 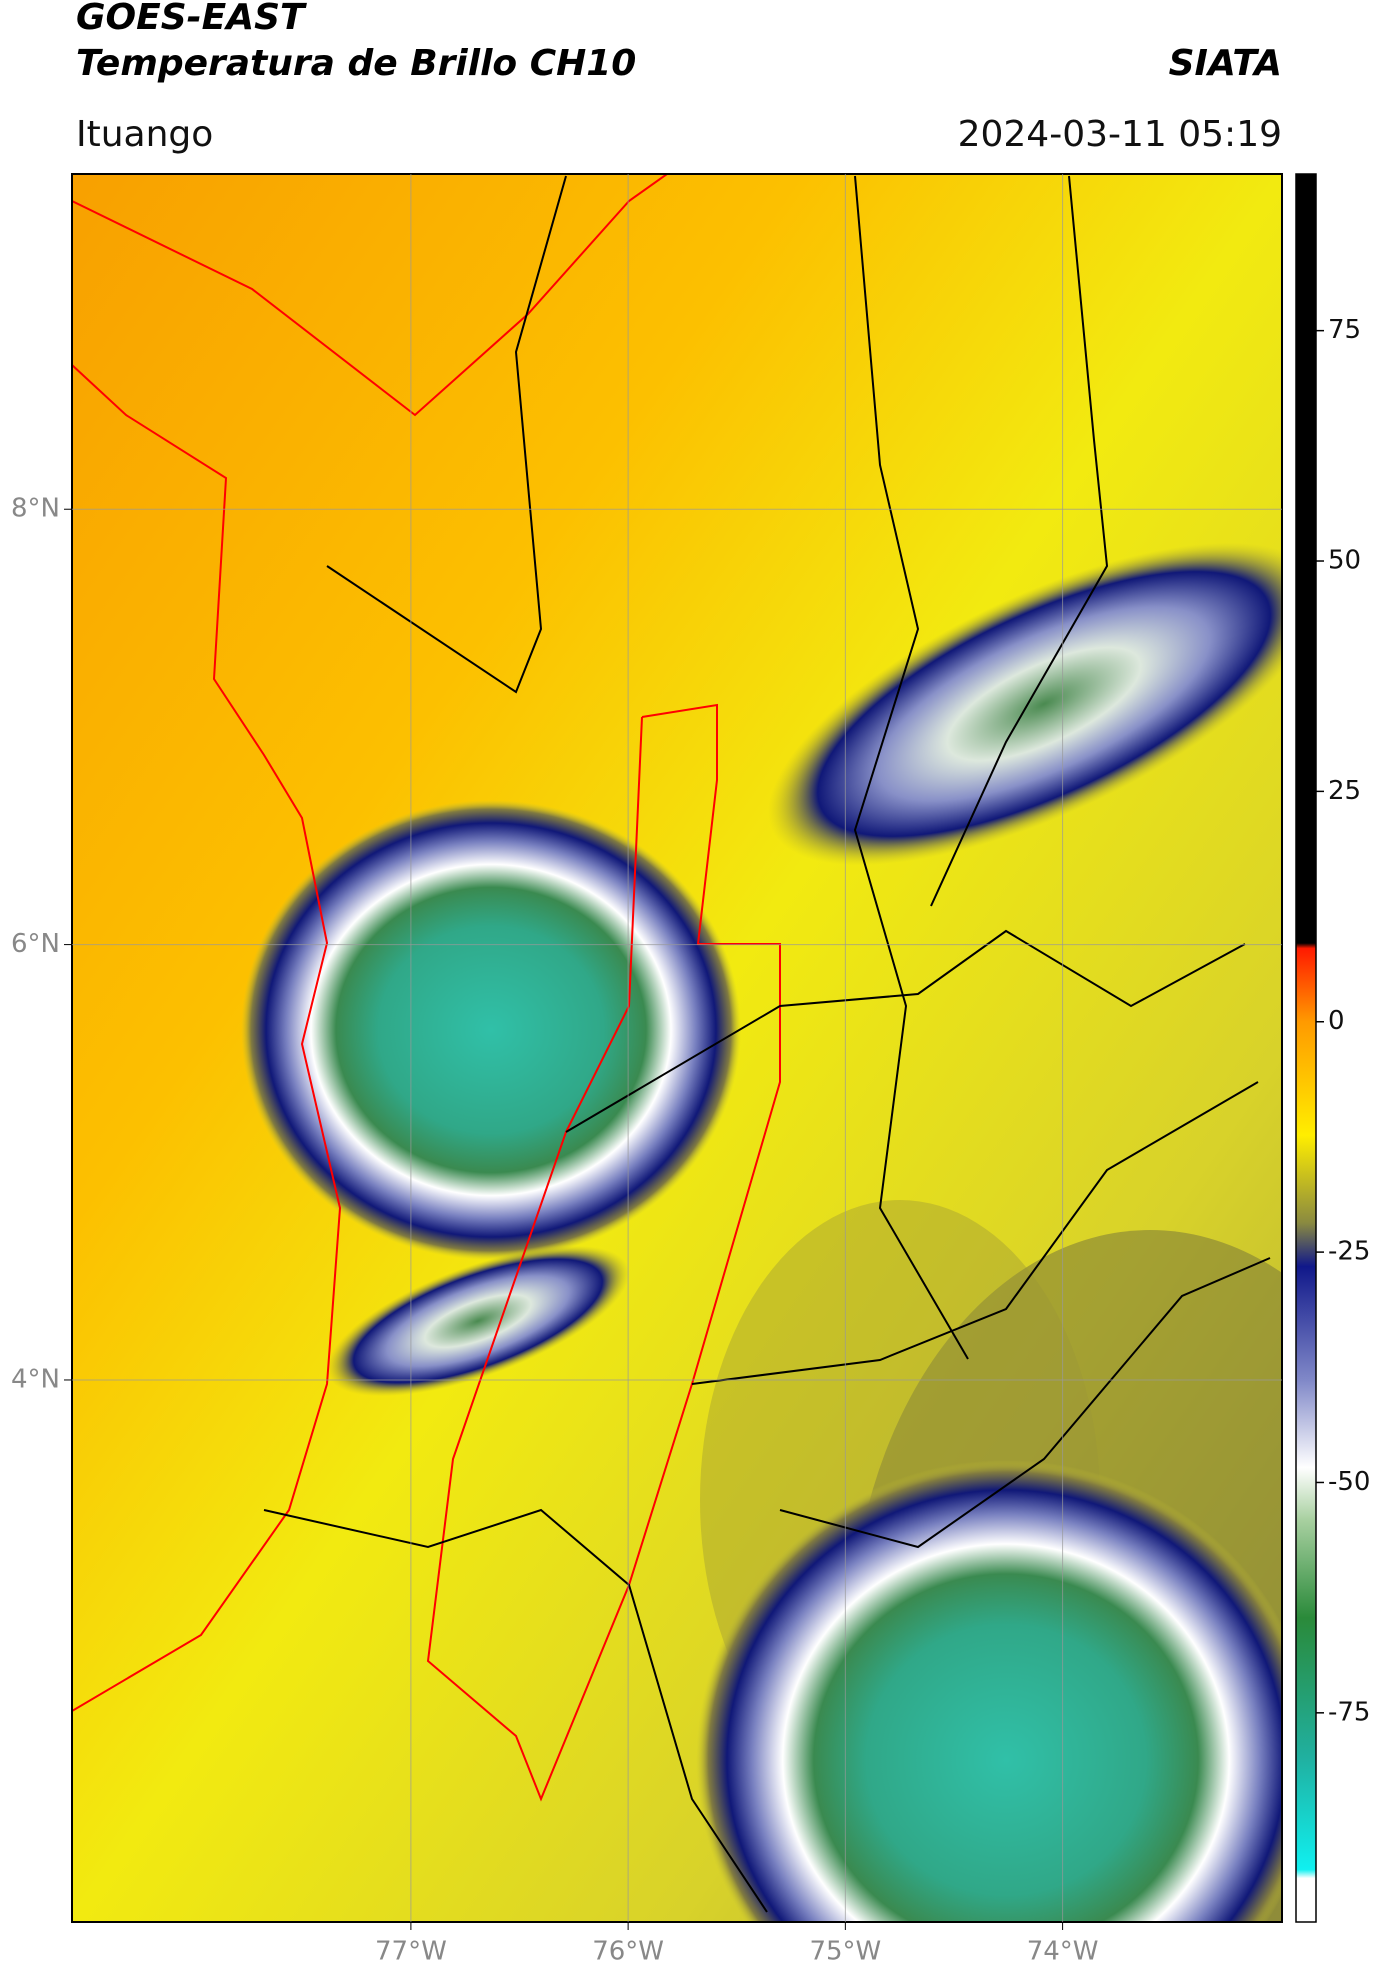 What do you see at coordinates (1336, 1021) in the screenshot?
I see `colorbar-tick-label: 0` at bounding box center [1336, 1021].